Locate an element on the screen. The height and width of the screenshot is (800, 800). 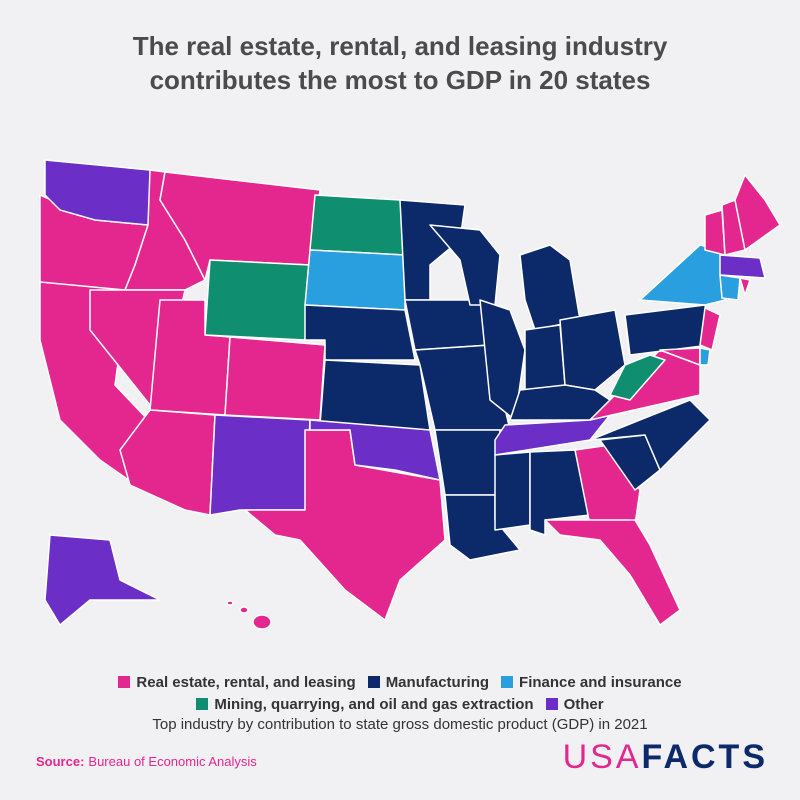
legend-item: Other is located at coordinates (574, 705).